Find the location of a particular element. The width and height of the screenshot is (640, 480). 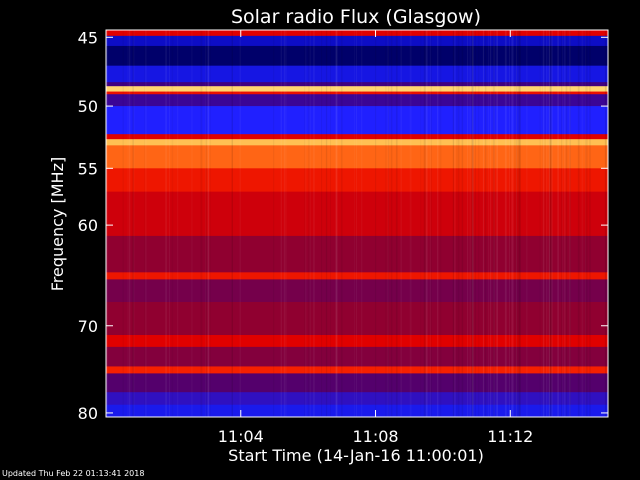

y-axis-label: Frequency [MHz] is located at coordinates (57, 224).